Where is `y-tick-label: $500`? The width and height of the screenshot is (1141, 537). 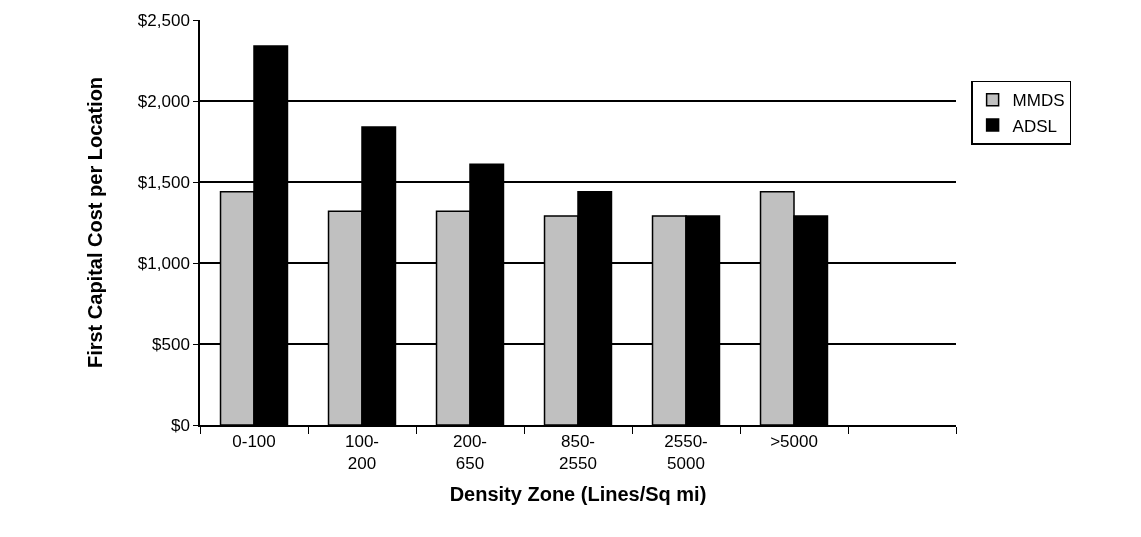 y-tick-label: $500 is located at coordinates (171, 344).